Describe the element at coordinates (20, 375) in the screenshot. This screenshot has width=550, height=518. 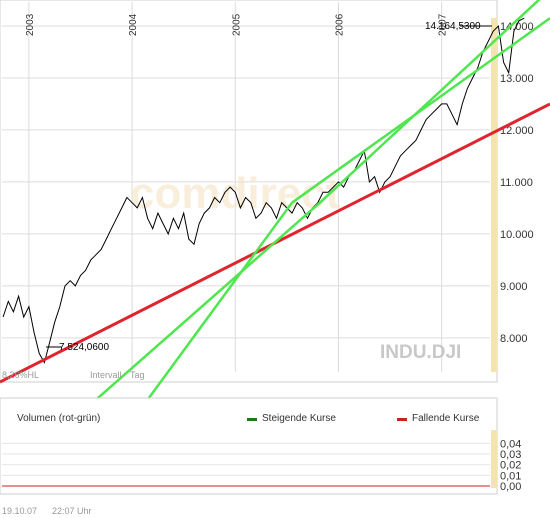
I see `footer-range: 8,26%HL` at that location.